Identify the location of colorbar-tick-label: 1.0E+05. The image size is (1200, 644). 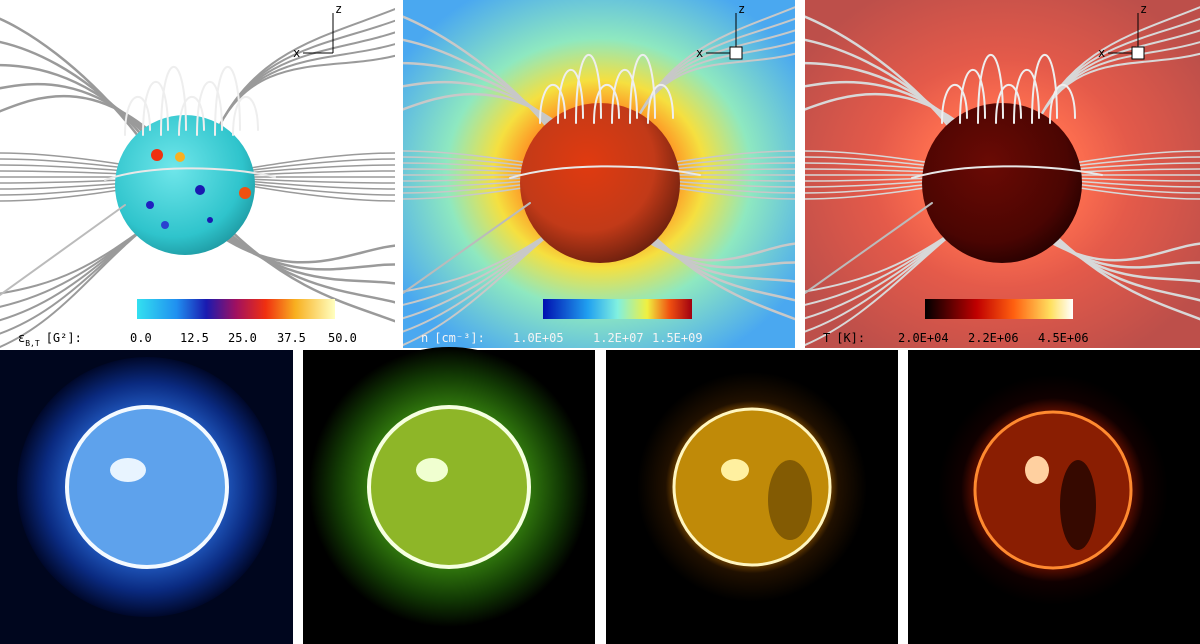
(538, 338).